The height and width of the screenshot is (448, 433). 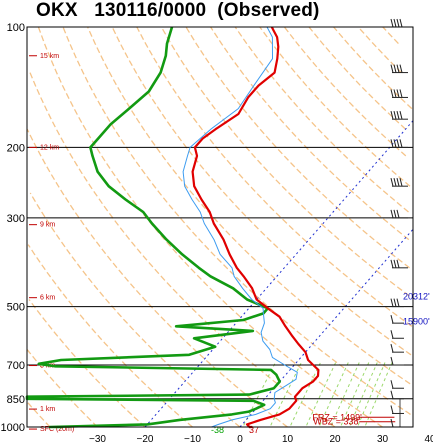 I want to click on annotation-label: 37, so click(x=254, y=430).